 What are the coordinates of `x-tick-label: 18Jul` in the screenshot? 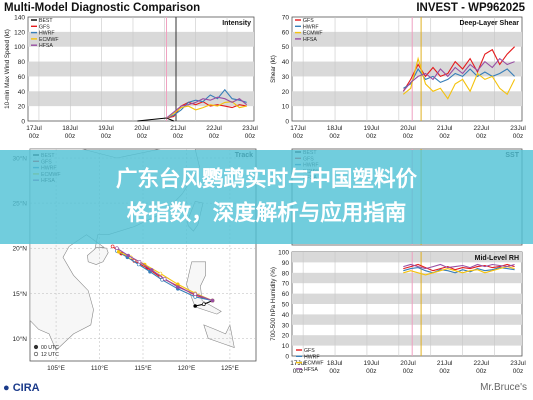 It's located at (70, 128).